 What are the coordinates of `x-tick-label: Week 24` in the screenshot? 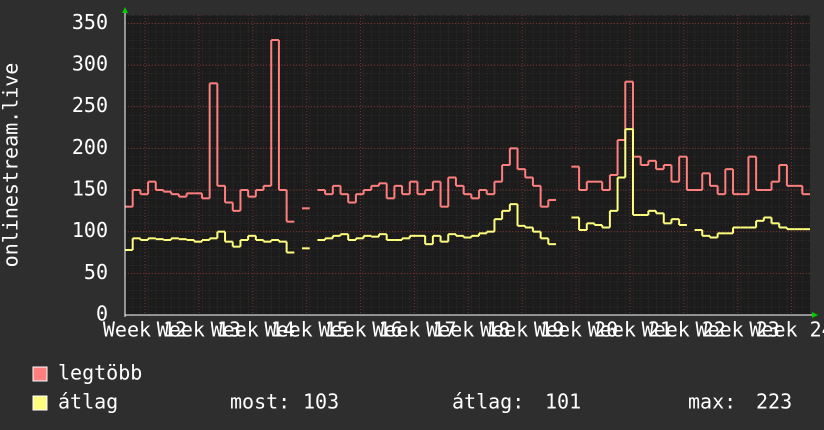 It's located at (786, 330).